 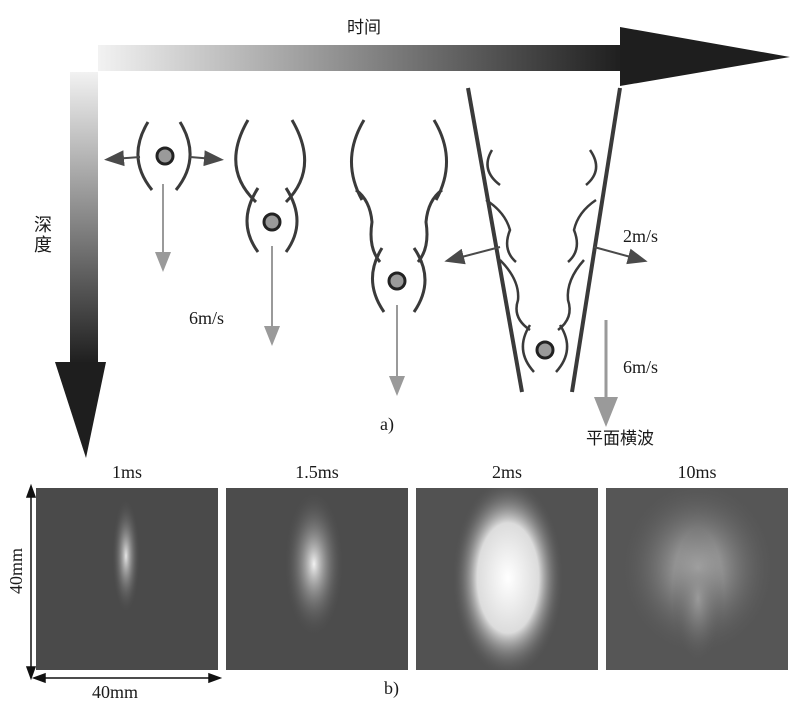 What do you see at coordinates (80, 265) in the screenshot?
I see `depth-axis-arrow` at bounding box center [80, 265].